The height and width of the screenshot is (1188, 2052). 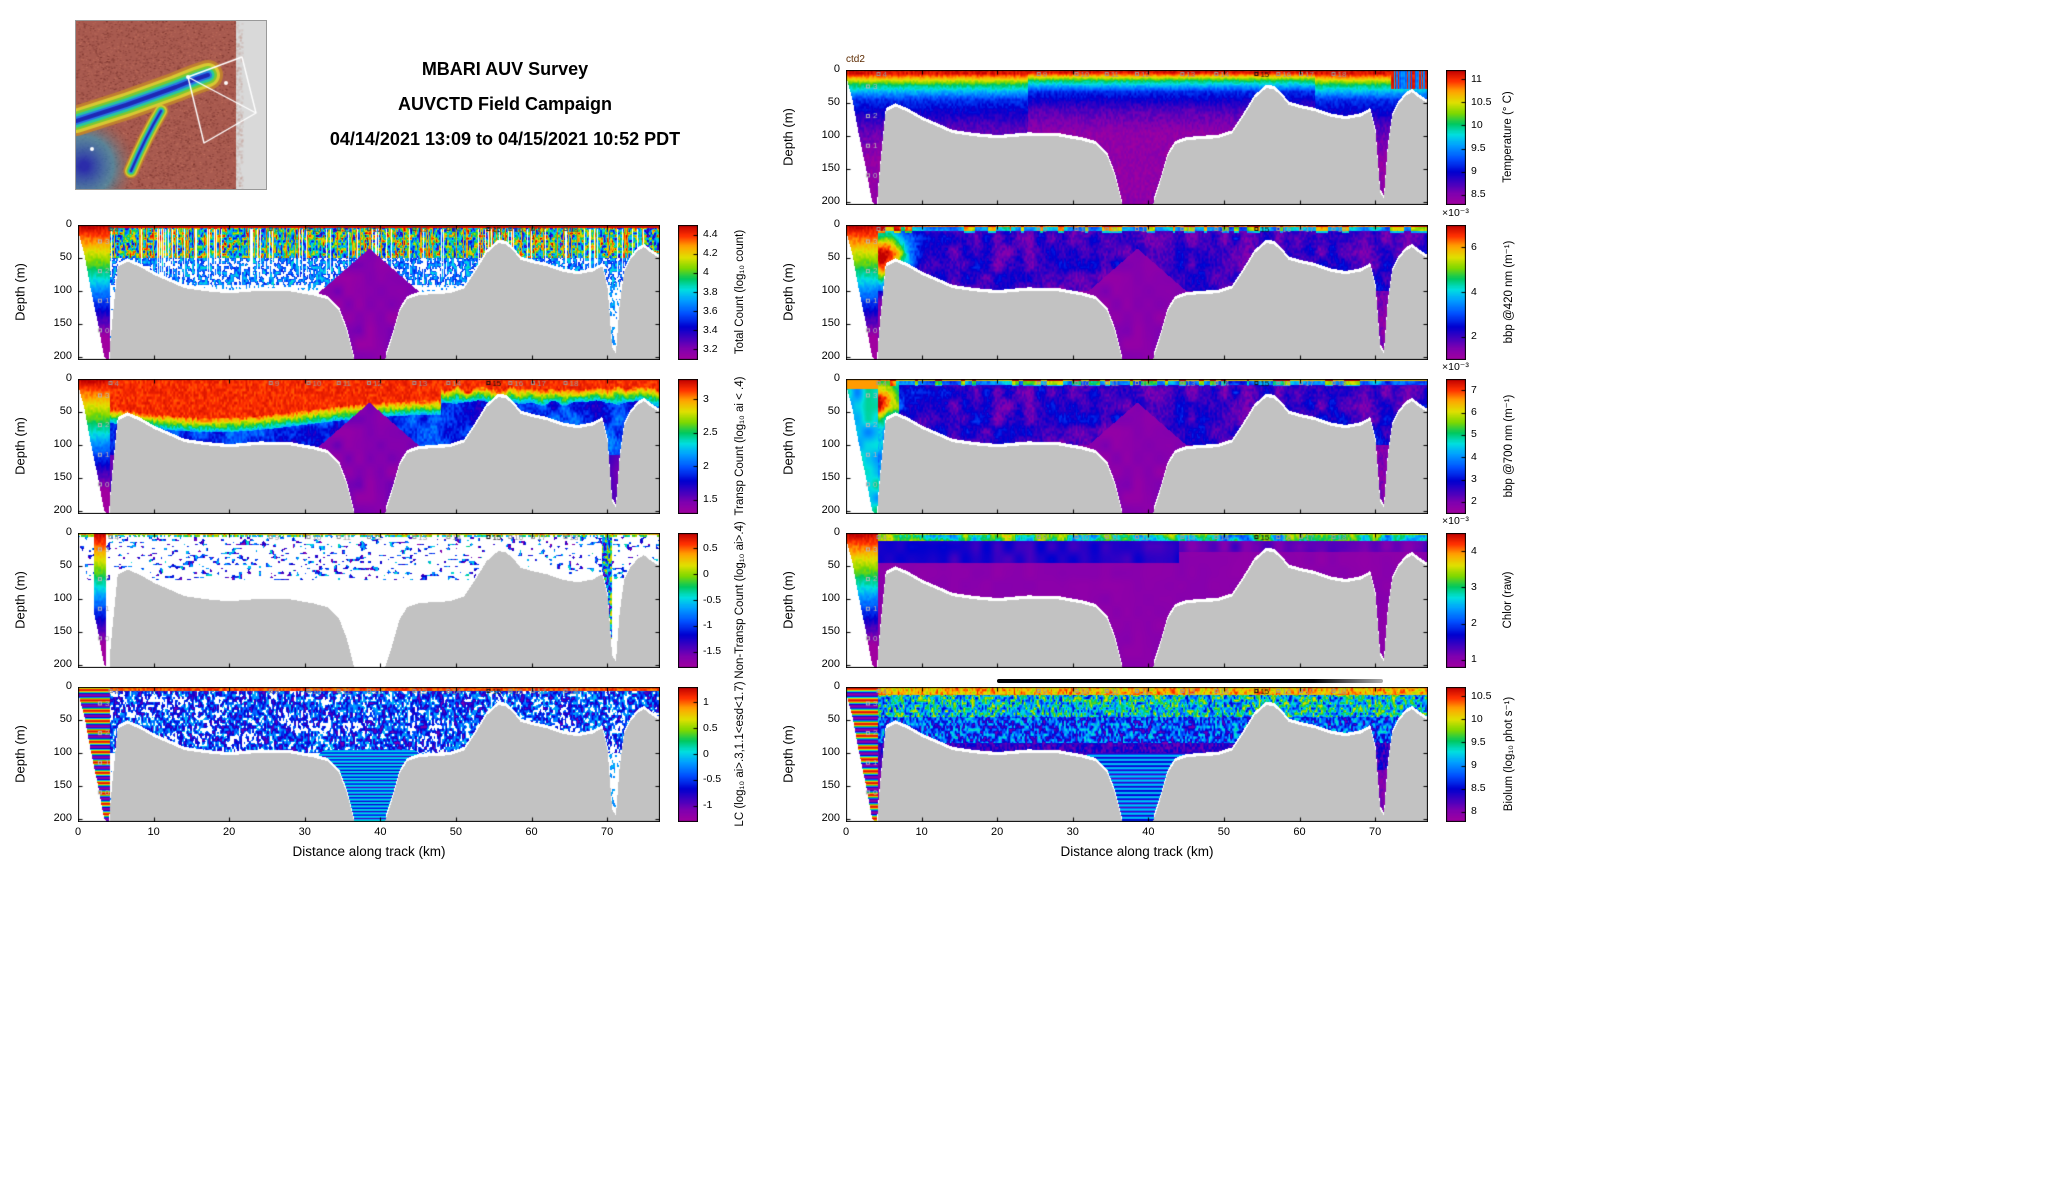 I want to click on nontransp-count-colorbar-gradient, so click(x=688, y=600).